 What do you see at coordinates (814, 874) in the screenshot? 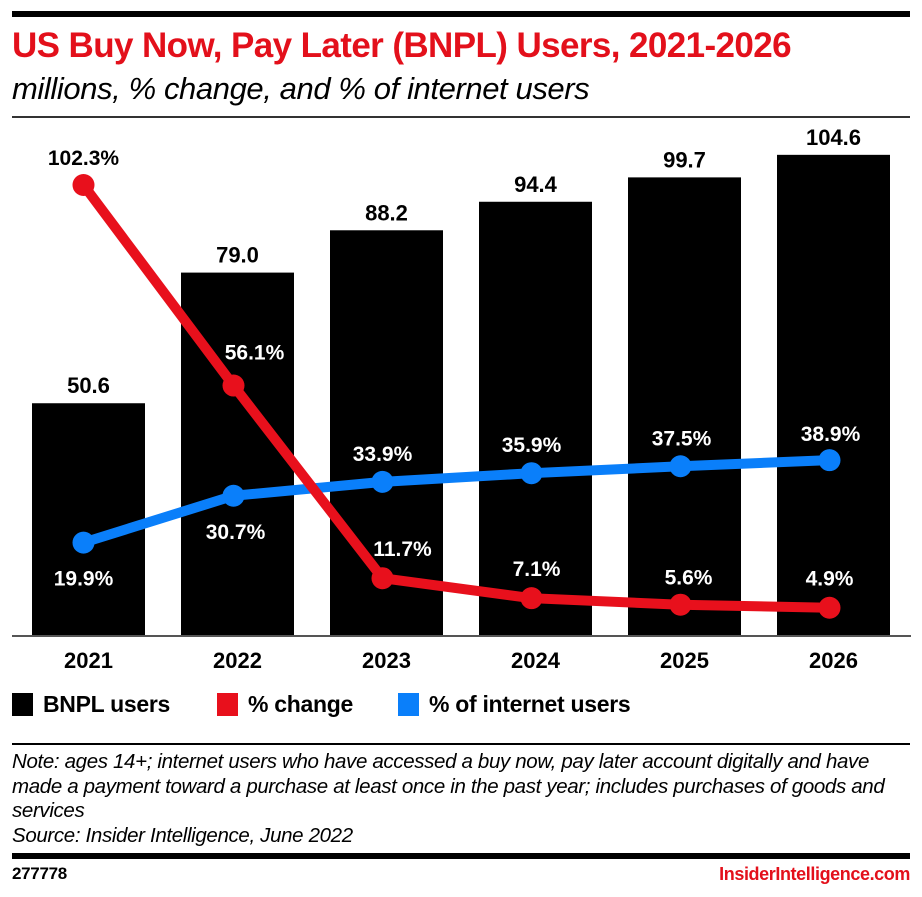
I see `brand-link: InsiderIntelligence.com` at bounding box center [814, 874].